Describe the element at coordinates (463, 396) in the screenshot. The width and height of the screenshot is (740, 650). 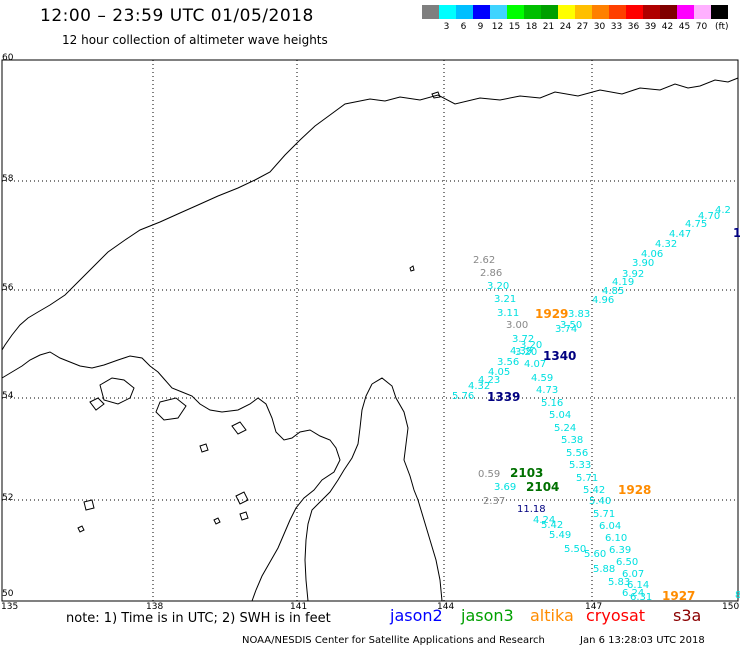
I see `s3a-track-label: 5.76` at that location.